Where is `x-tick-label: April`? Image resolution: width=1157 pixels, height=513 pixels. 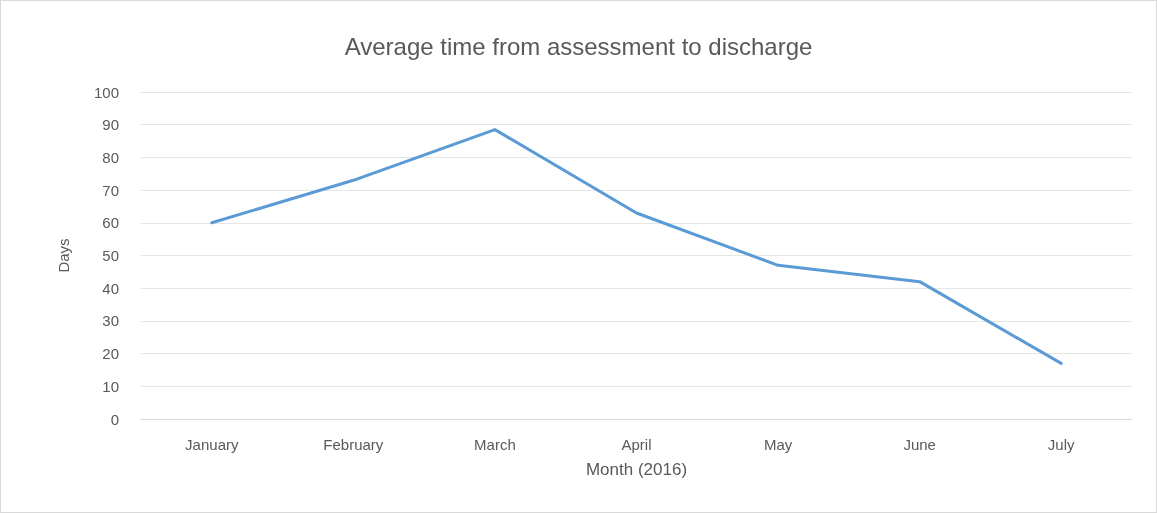 x-tick-label: April is located at coordinates (636, 444).